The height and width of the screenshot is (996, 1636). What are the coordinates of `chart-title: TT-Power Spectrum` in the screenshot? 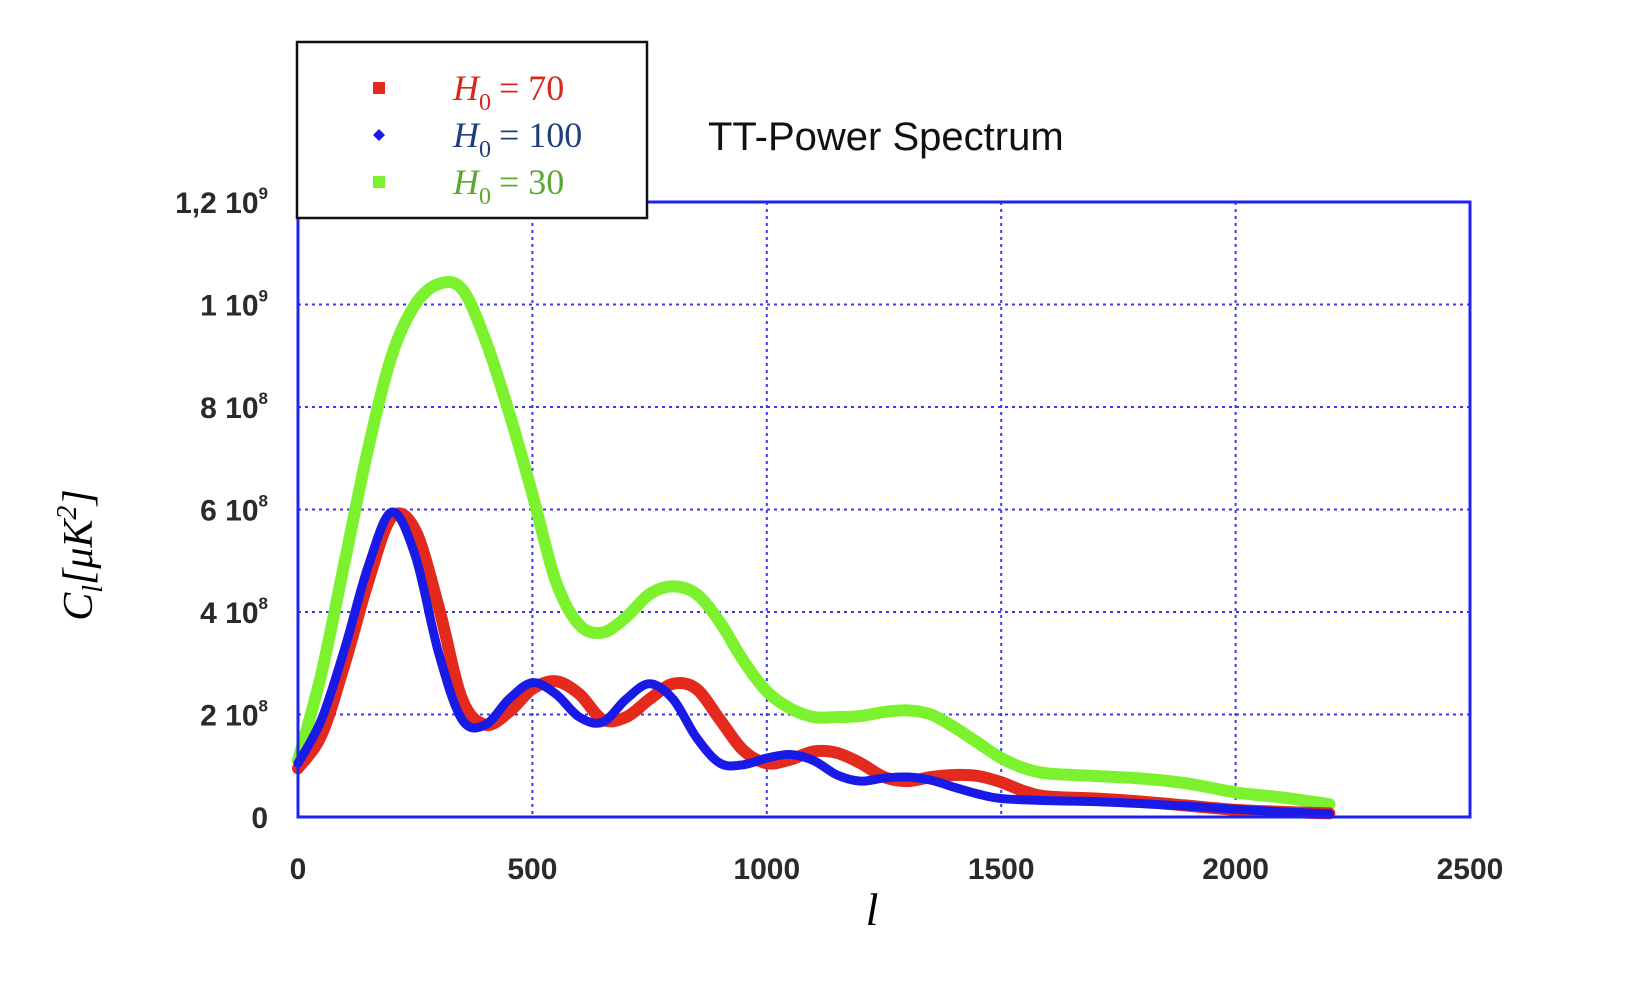 It's located at (886, 137).